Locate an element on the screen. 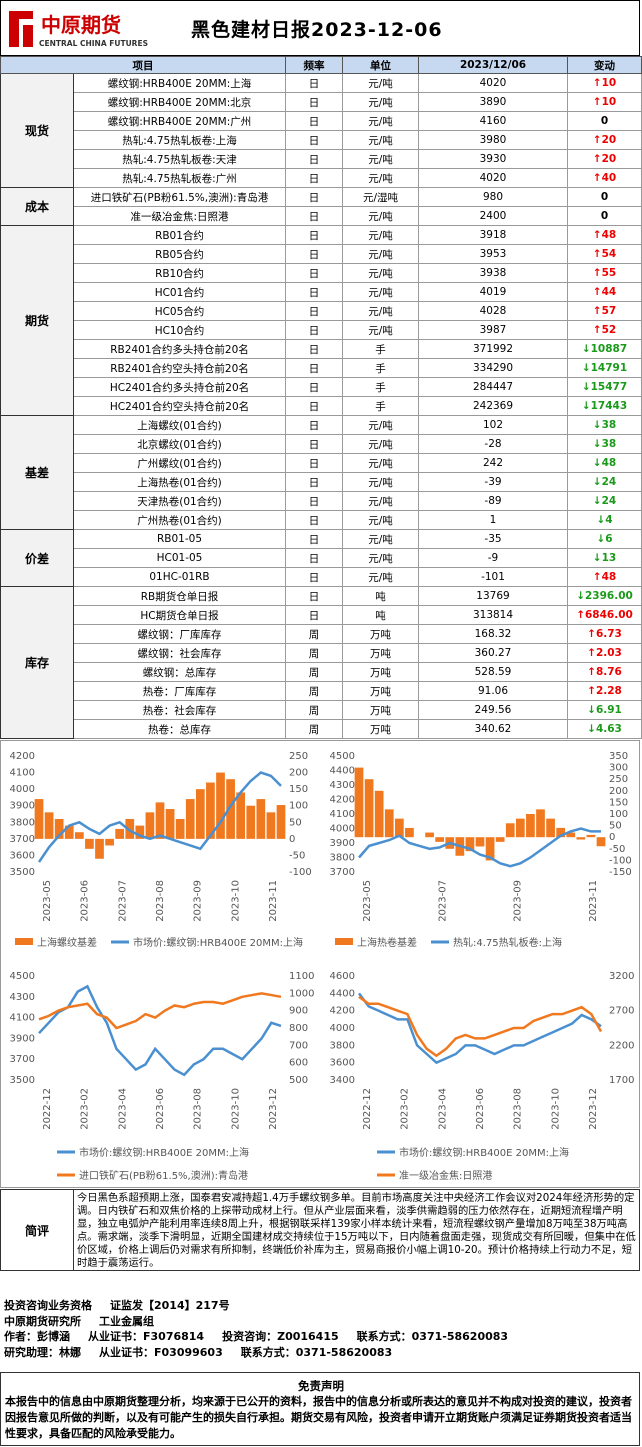  y-tick-label: 4400 is located at coordinates (342, 993).